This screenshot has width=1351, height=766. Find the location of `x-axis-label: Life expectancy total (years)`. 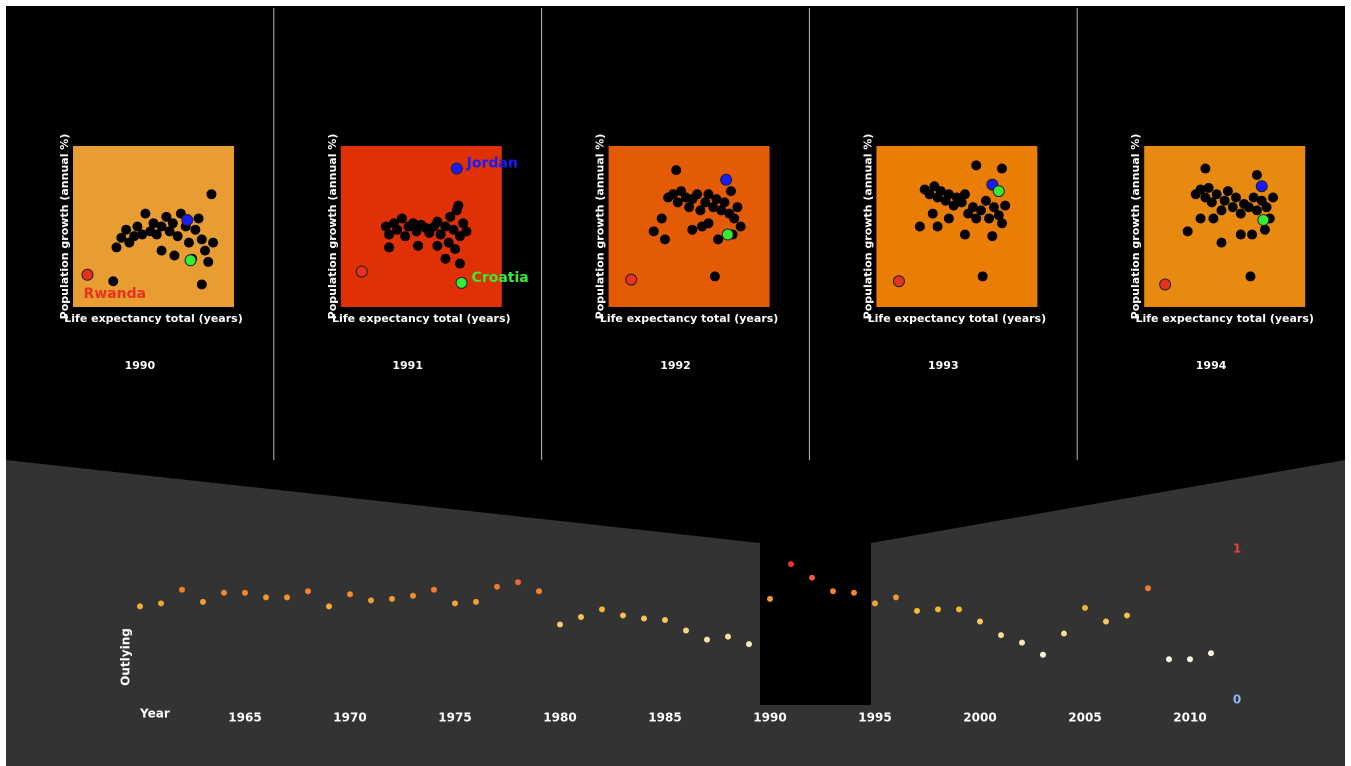

x-axis-label: Life expectancy total (years) is located at coordinates (153, 318).